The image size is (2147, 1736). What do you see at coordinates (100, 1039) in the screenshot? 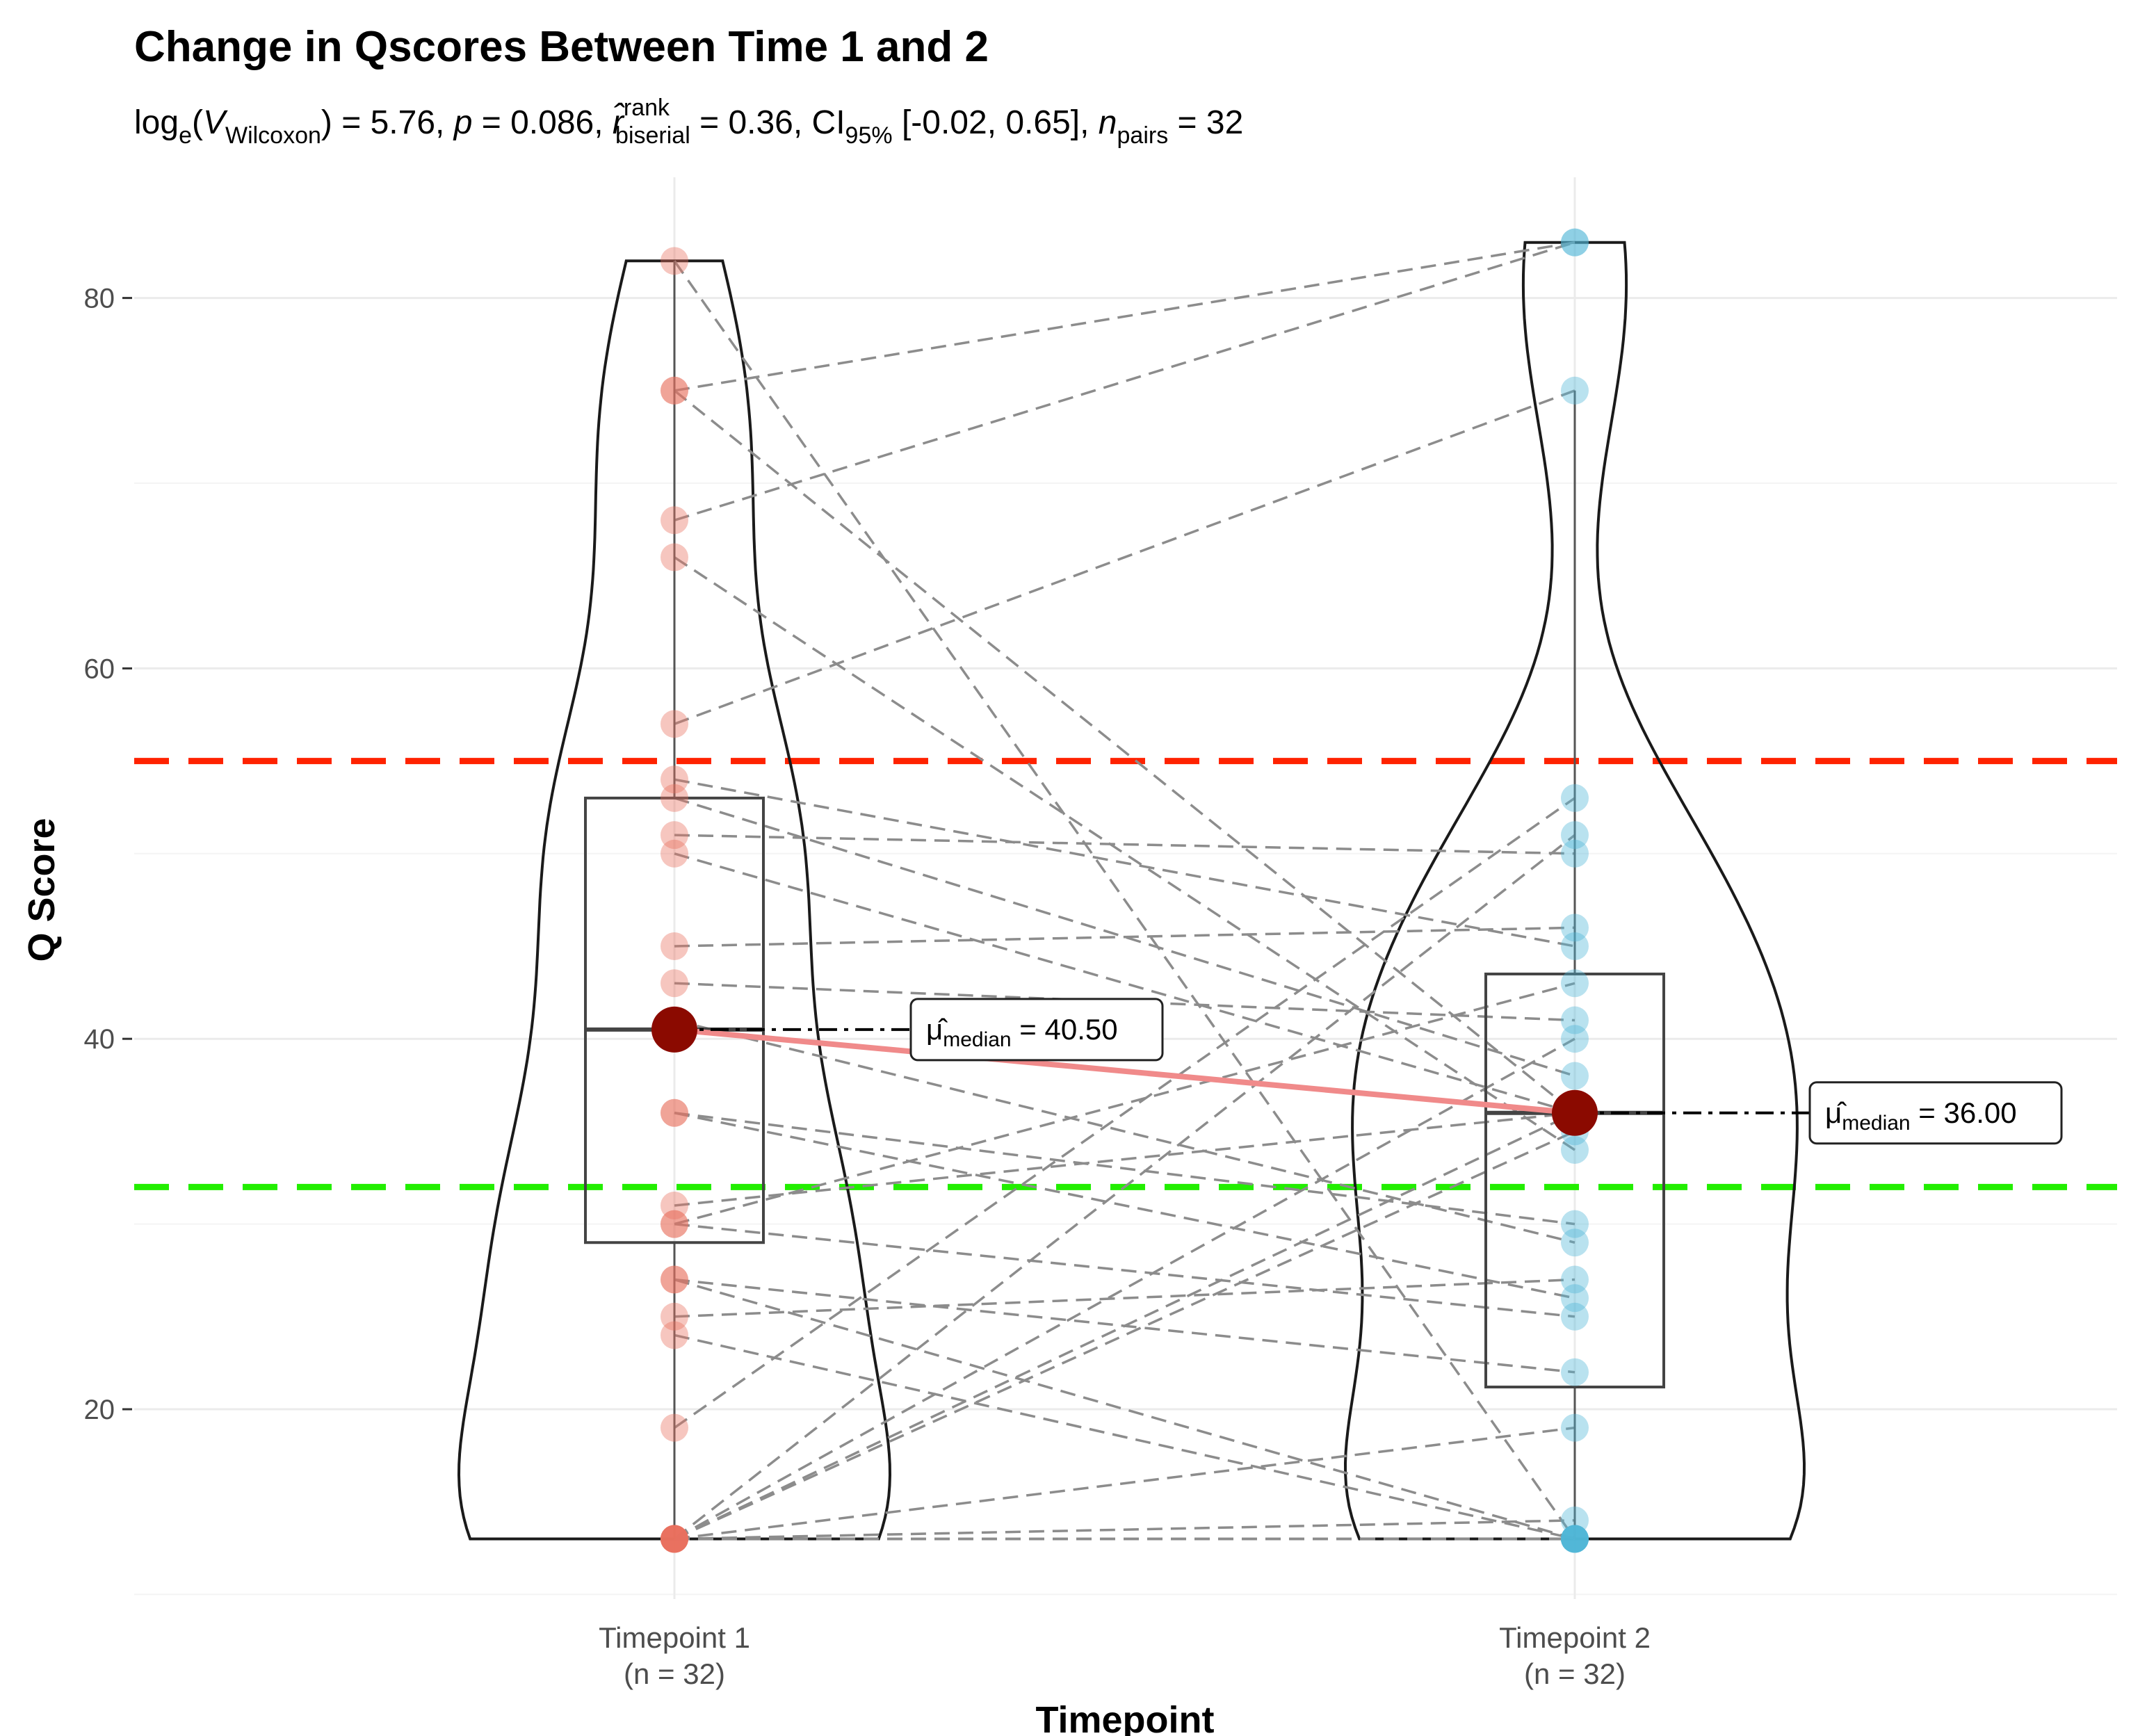
I see `y-tick-label: 40` at bounding box center [100, 1039].